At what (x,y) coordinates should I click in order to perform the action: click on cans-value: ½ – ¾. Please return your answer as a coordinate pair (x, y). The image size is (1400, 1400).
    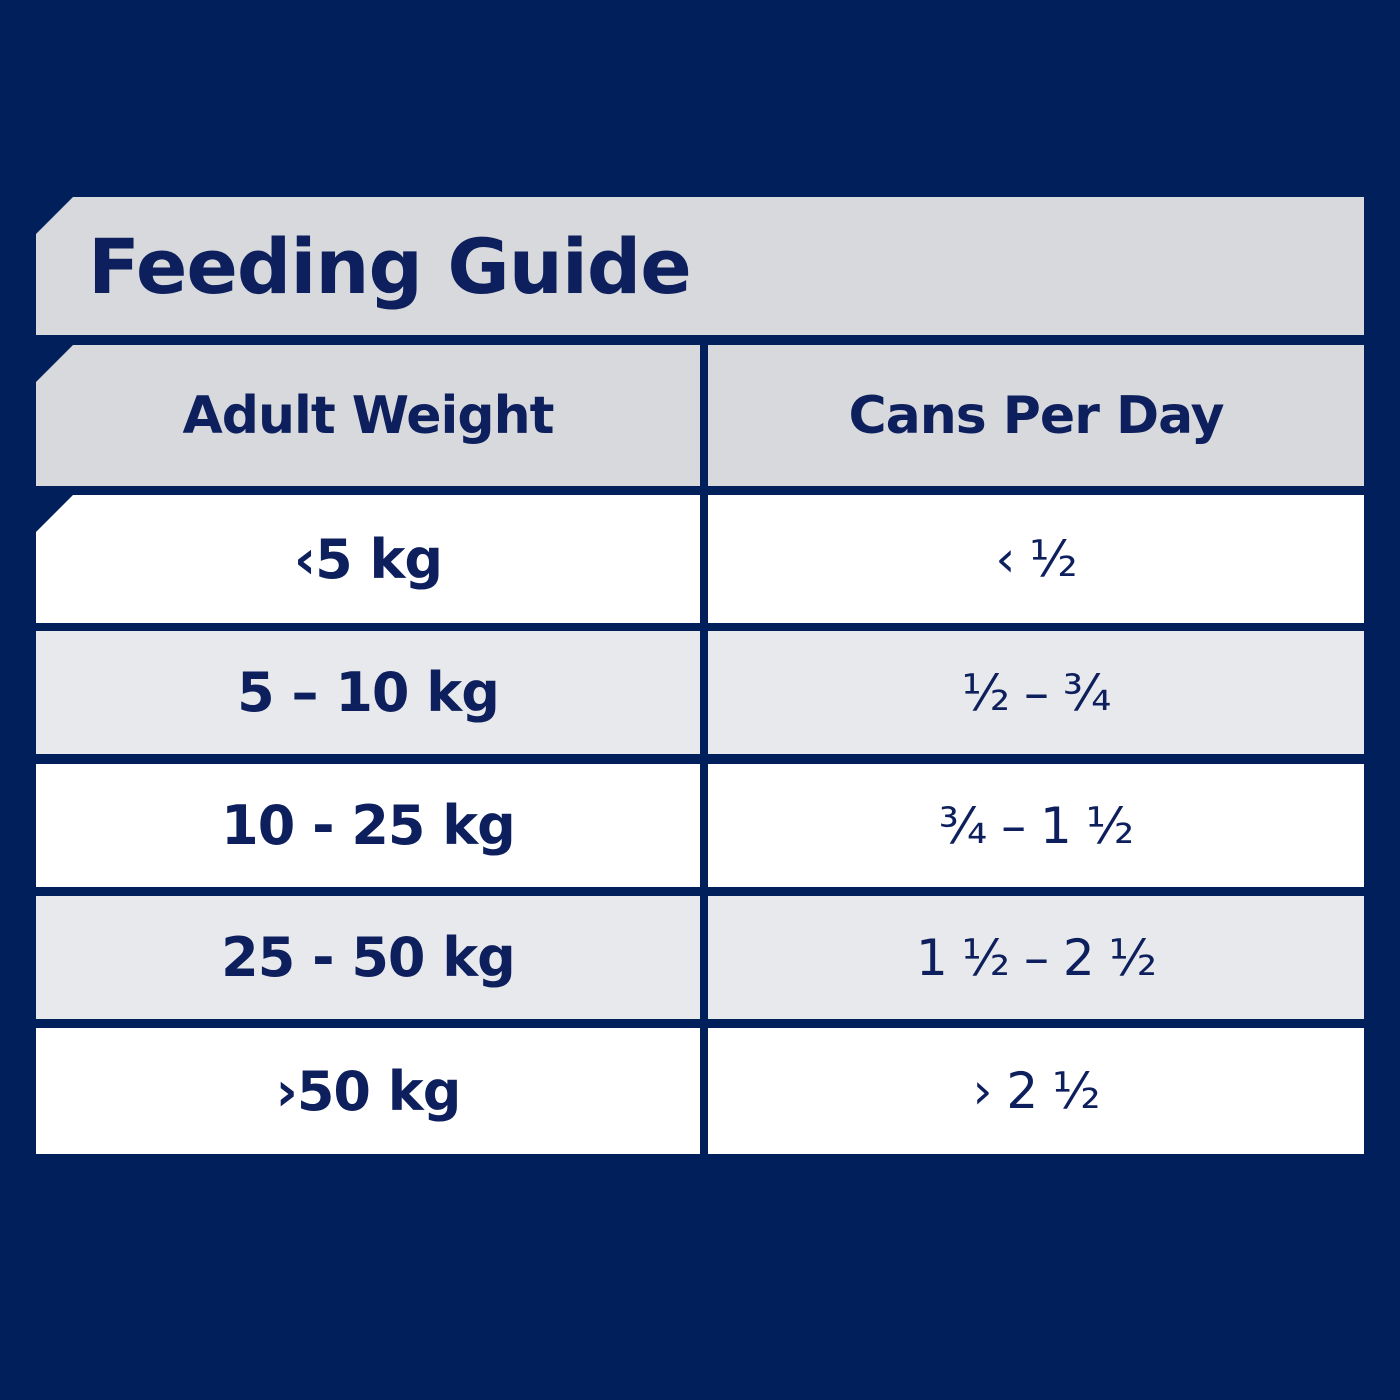
    Looking at the image, I should click on (1036, 692).